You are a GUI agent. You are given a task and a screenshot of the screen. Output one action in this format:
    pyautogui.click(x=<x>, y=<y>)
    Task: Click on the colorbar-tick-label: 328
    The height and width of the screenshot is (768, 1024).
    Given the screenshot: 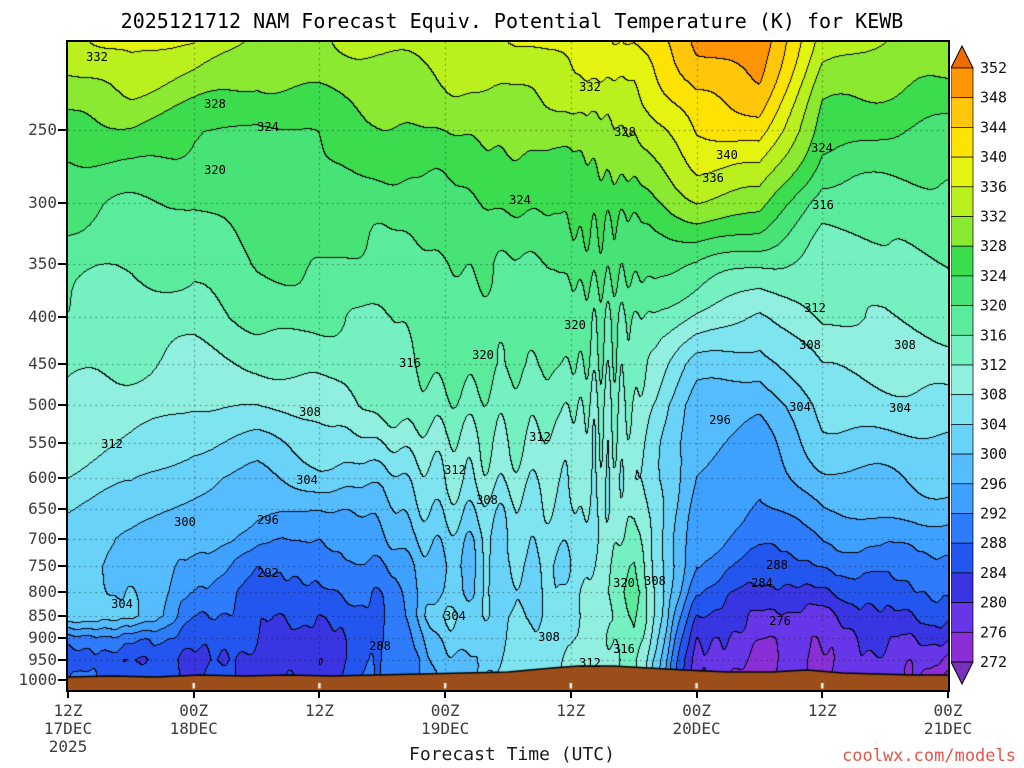 What is the action you would take?
    pyautogui.click(x=993, y=246)
    